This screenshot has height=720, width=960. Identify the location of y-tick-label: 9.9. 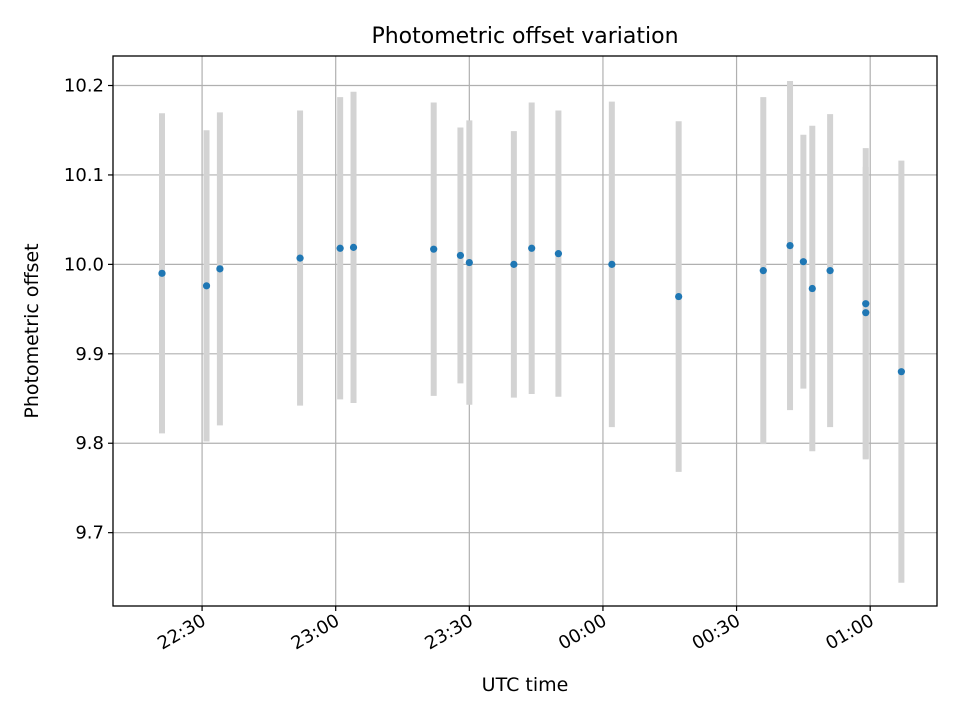
(89, 354).